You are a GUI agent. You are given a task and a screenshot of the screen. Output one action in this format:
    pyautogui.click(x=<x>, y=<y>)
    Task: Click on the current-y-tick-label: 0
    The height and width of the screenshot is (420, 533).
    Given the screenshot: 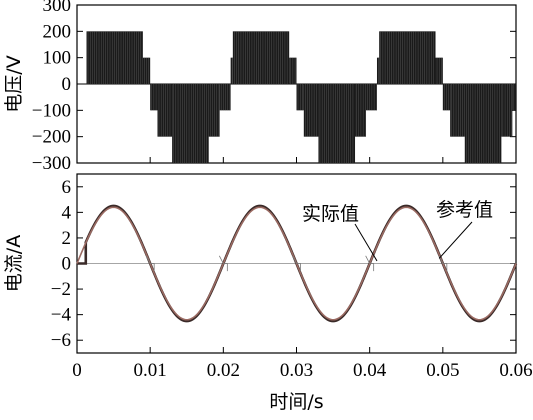 What is the action you would take?
    pyautogui.click(x=67, y=264)
    